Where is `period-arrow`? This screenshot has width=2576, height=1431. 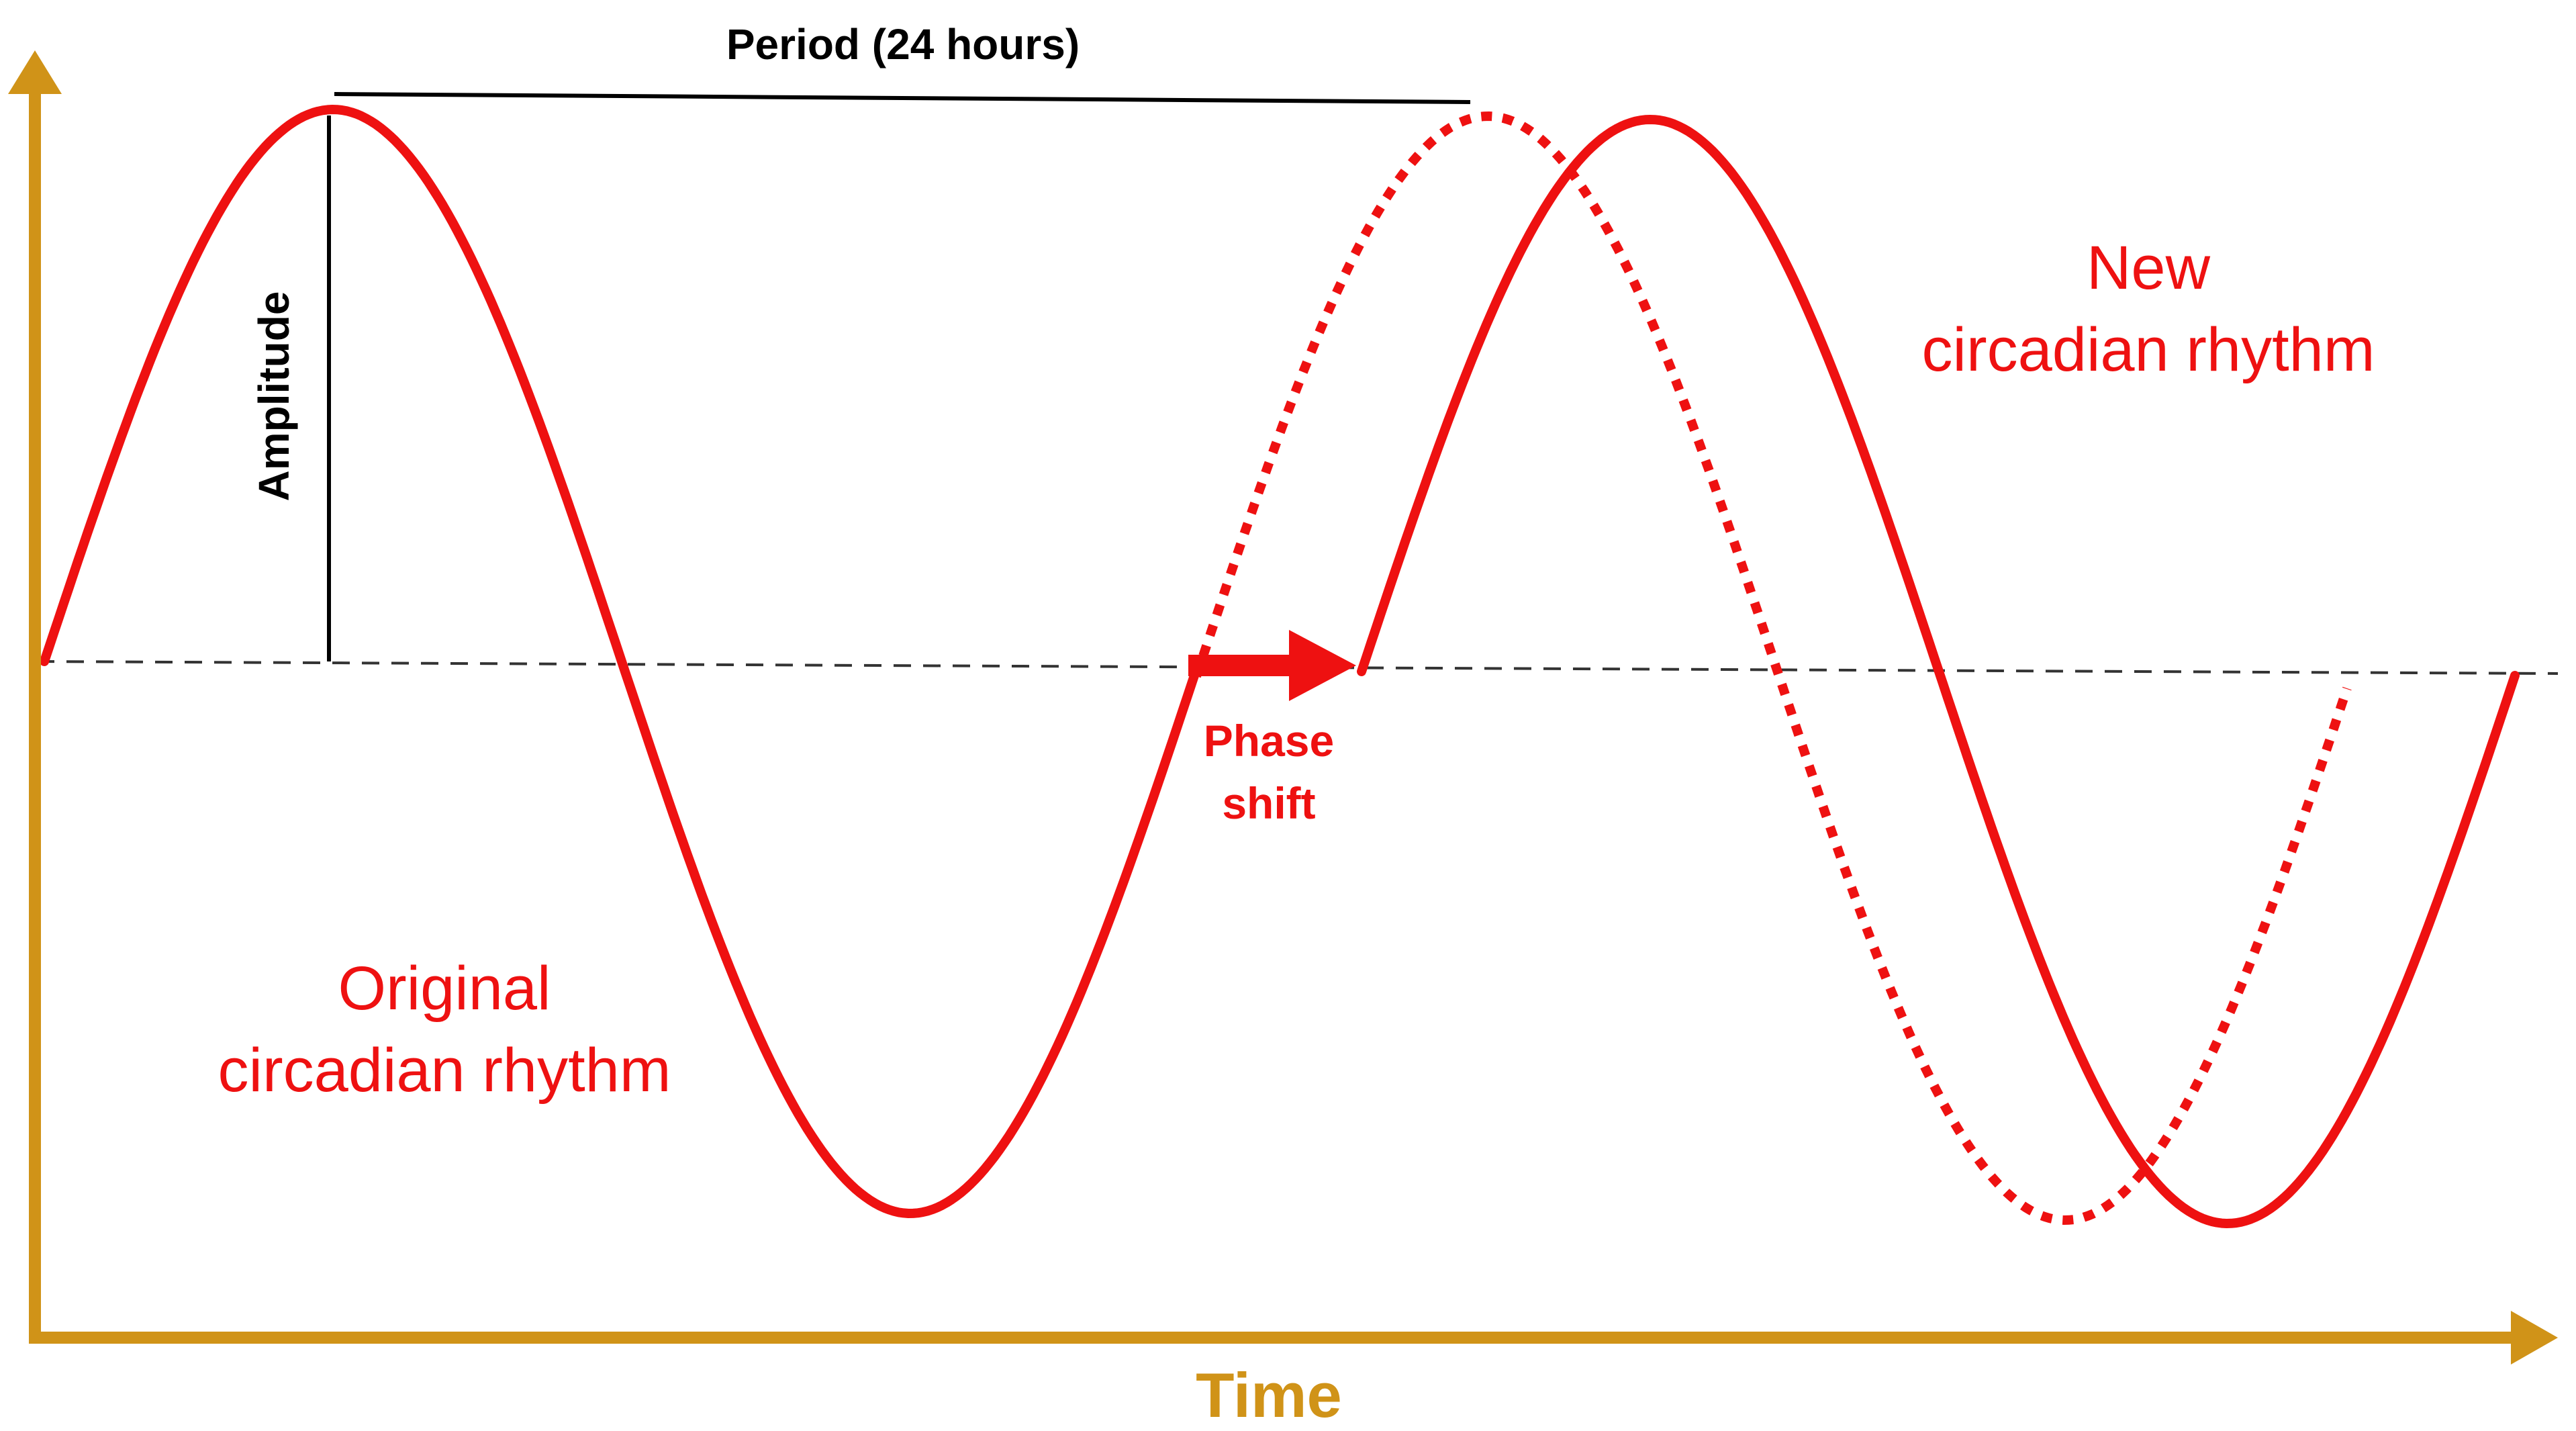
period-arrow is located at coordinates (902, 98).